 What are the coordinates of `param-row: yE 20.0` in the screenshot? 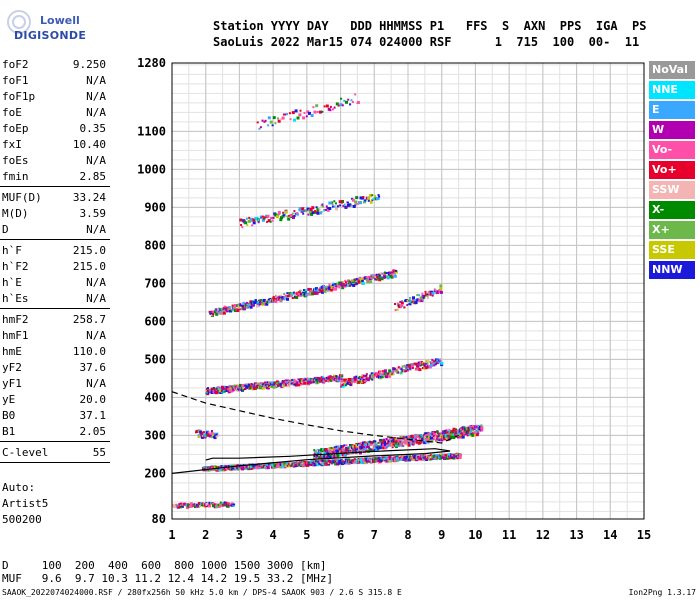 It's located at (55, 400).